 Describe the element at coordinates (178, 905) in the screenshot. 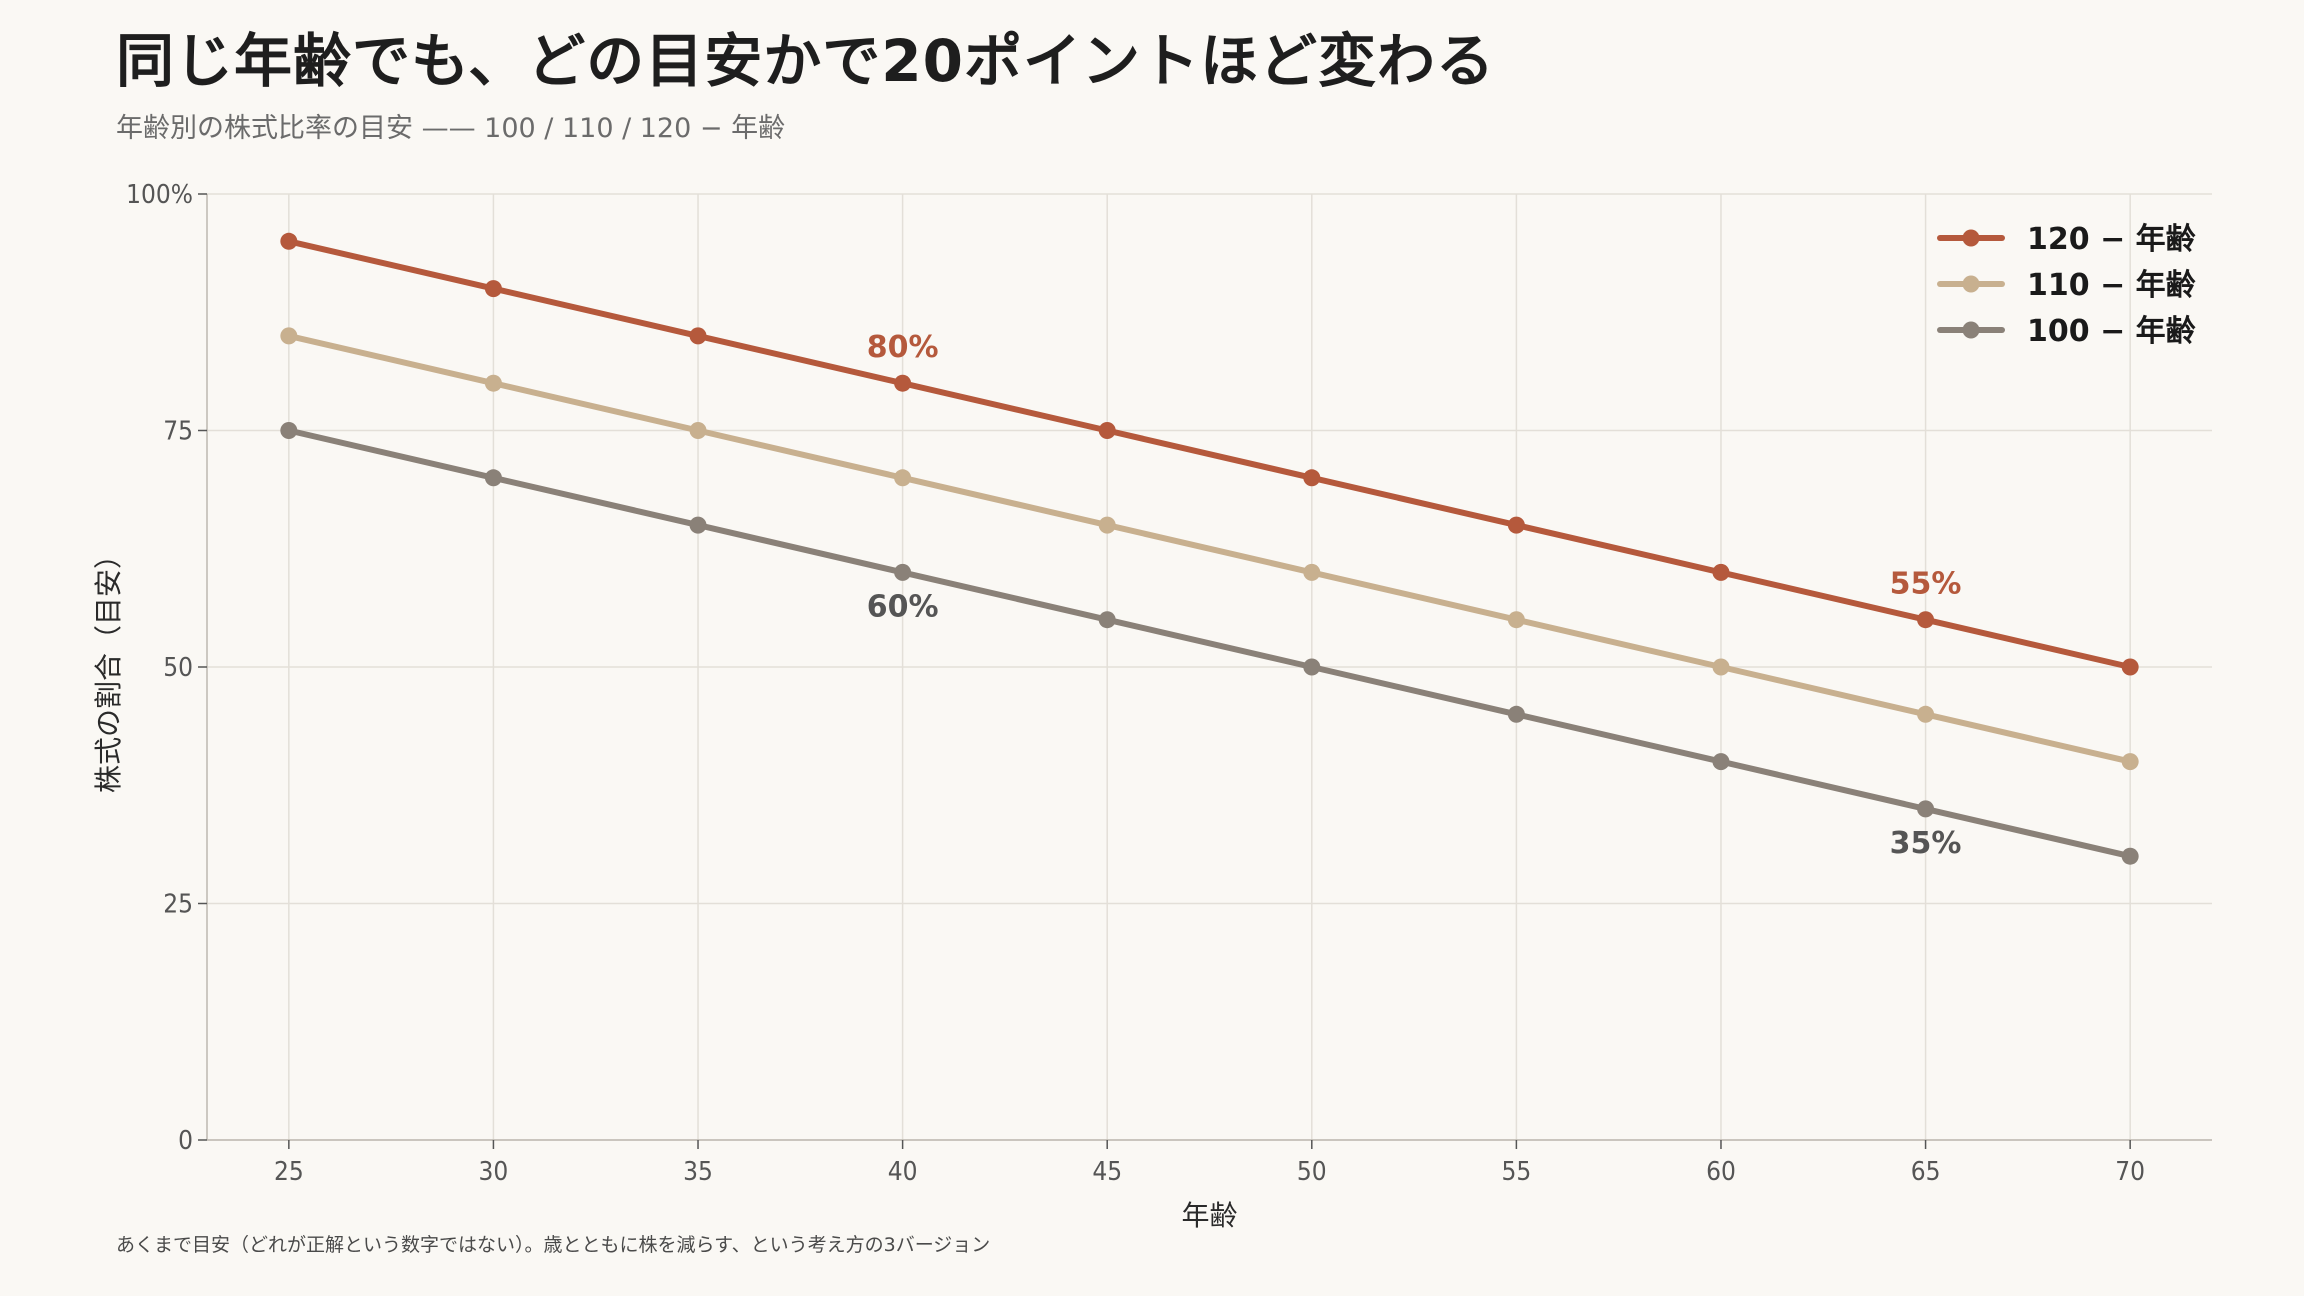

I see `y-tick-label: 25` at that location.